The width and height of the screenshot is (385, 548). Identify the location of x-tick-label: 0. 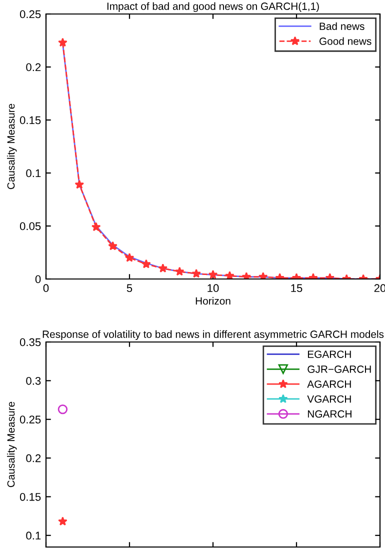
(46, 288).